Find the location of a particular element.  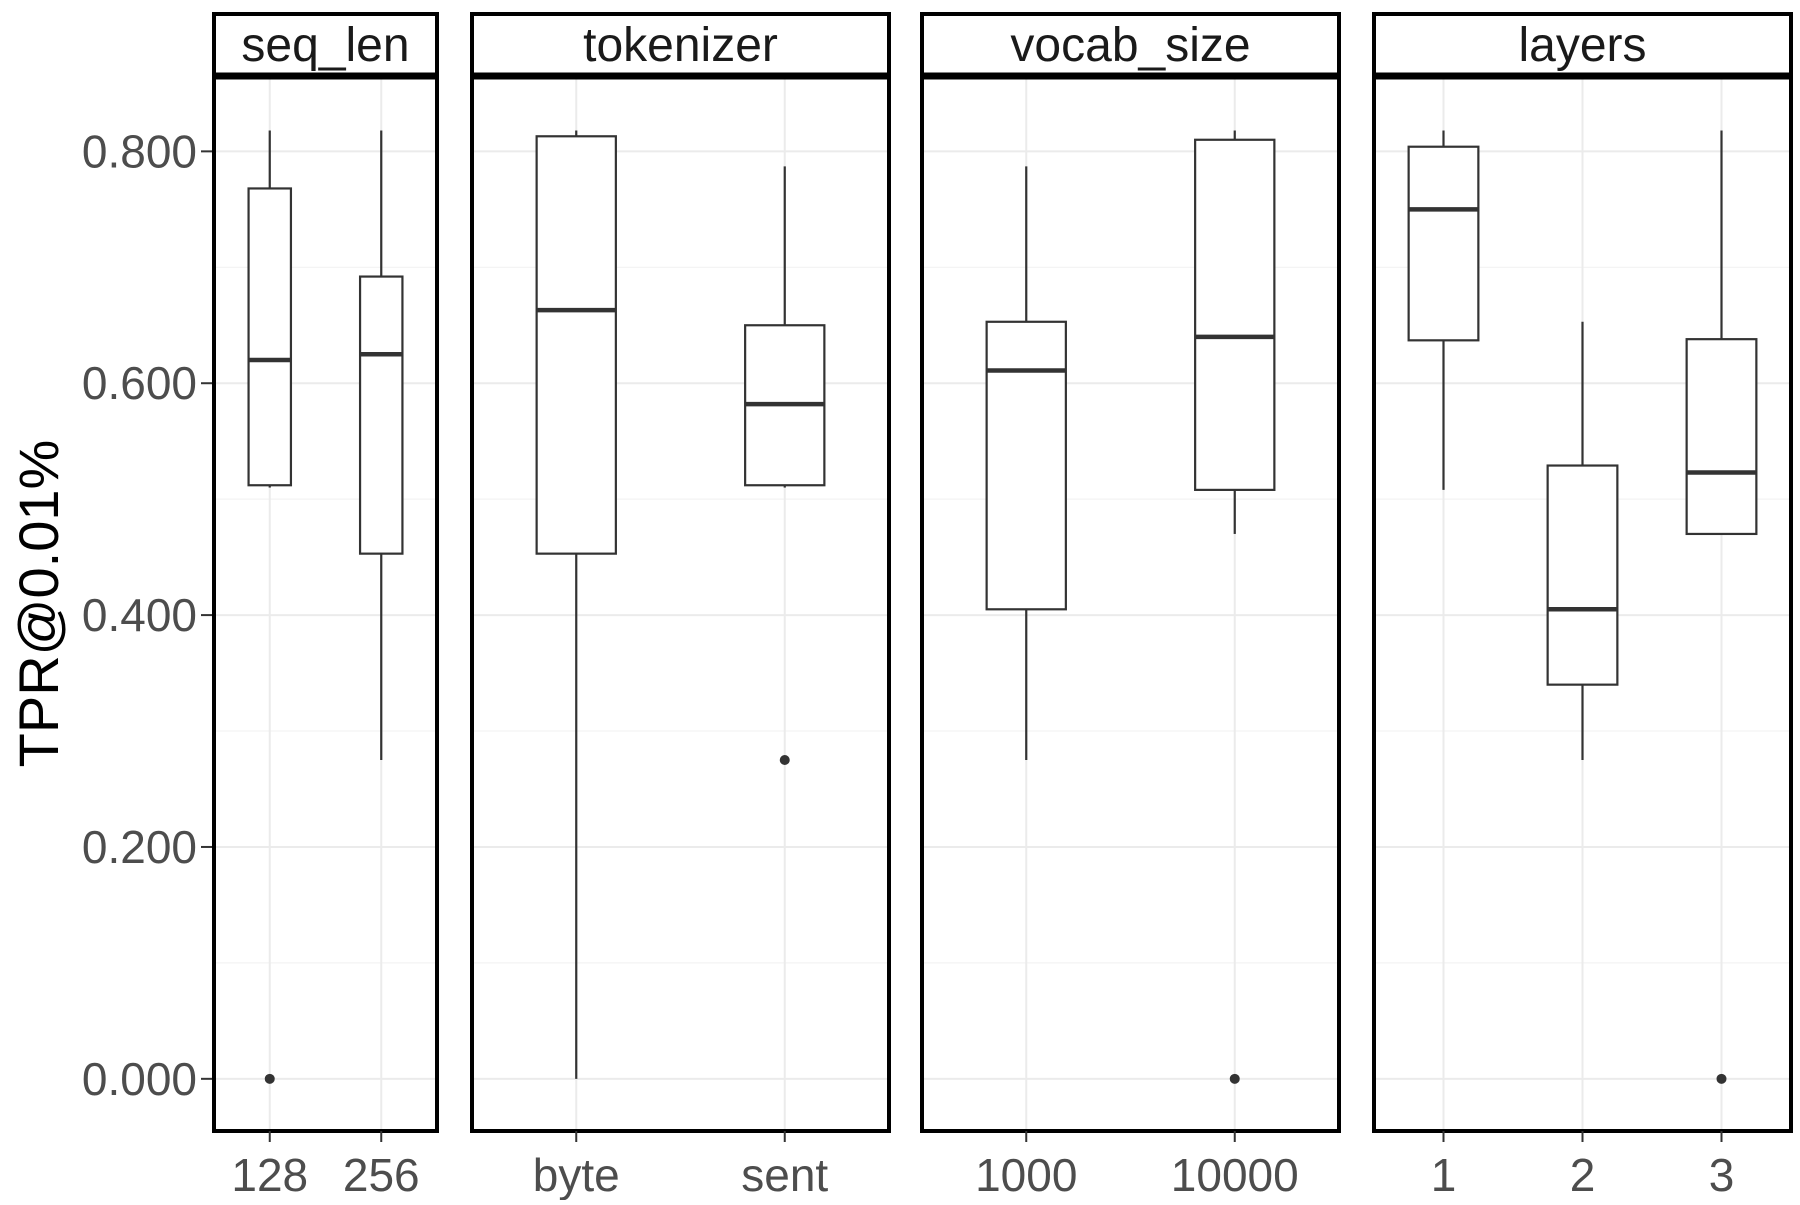

y-tick-label: 0.800 is located at coordinates (139, 151).